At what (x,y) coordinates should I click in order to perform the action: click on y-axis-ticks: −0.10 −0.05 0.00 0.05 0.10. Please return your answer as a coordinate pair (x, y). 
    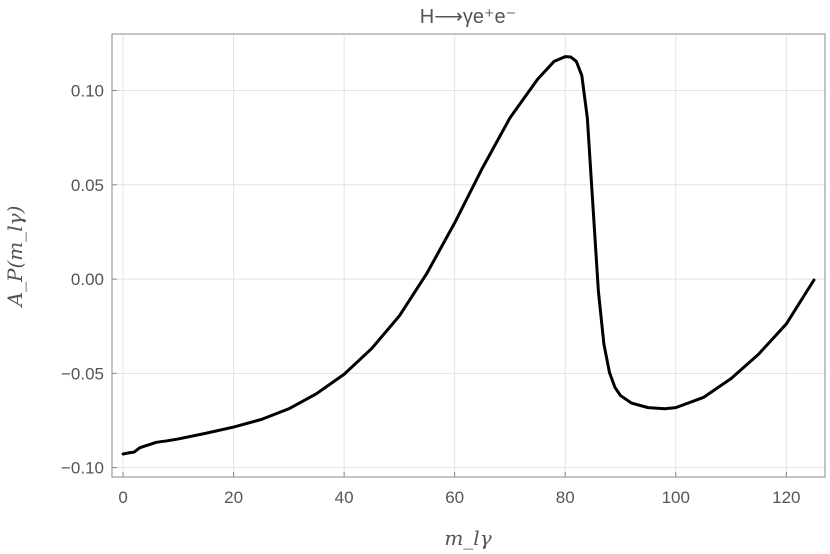
    Looking at the image, I should click on (89, 280).